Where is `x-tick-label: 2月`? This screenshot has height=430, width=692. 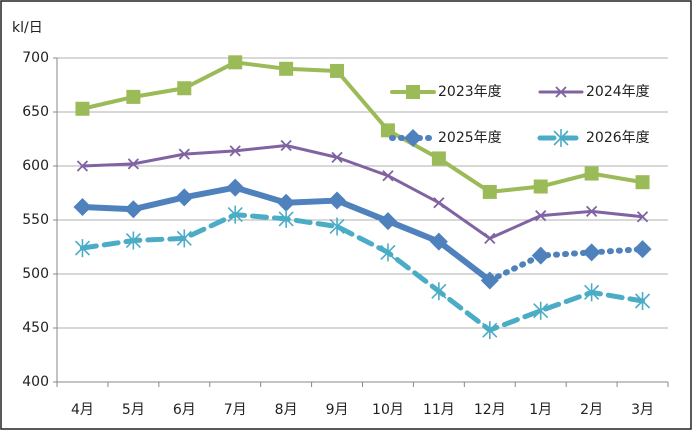
x-tick-label: 2月 is located at coordinates (591, 410).